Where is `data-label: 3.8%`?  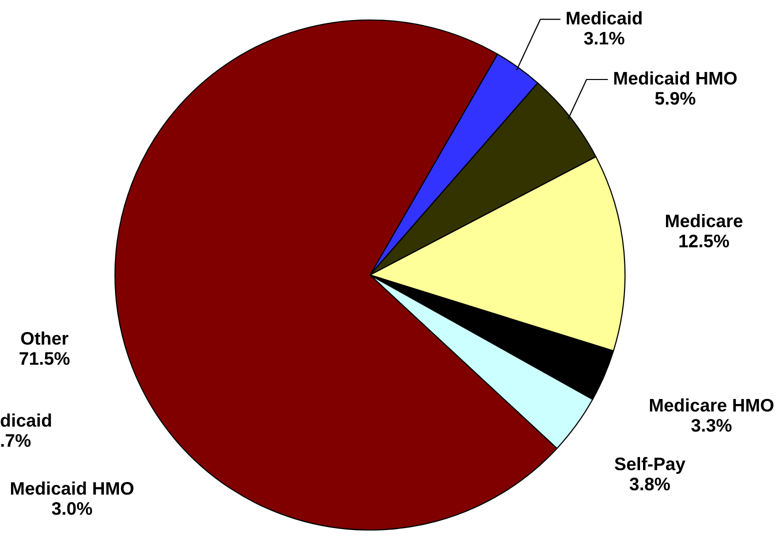 data-label: 3.8% is located at coordinates (650, 484).